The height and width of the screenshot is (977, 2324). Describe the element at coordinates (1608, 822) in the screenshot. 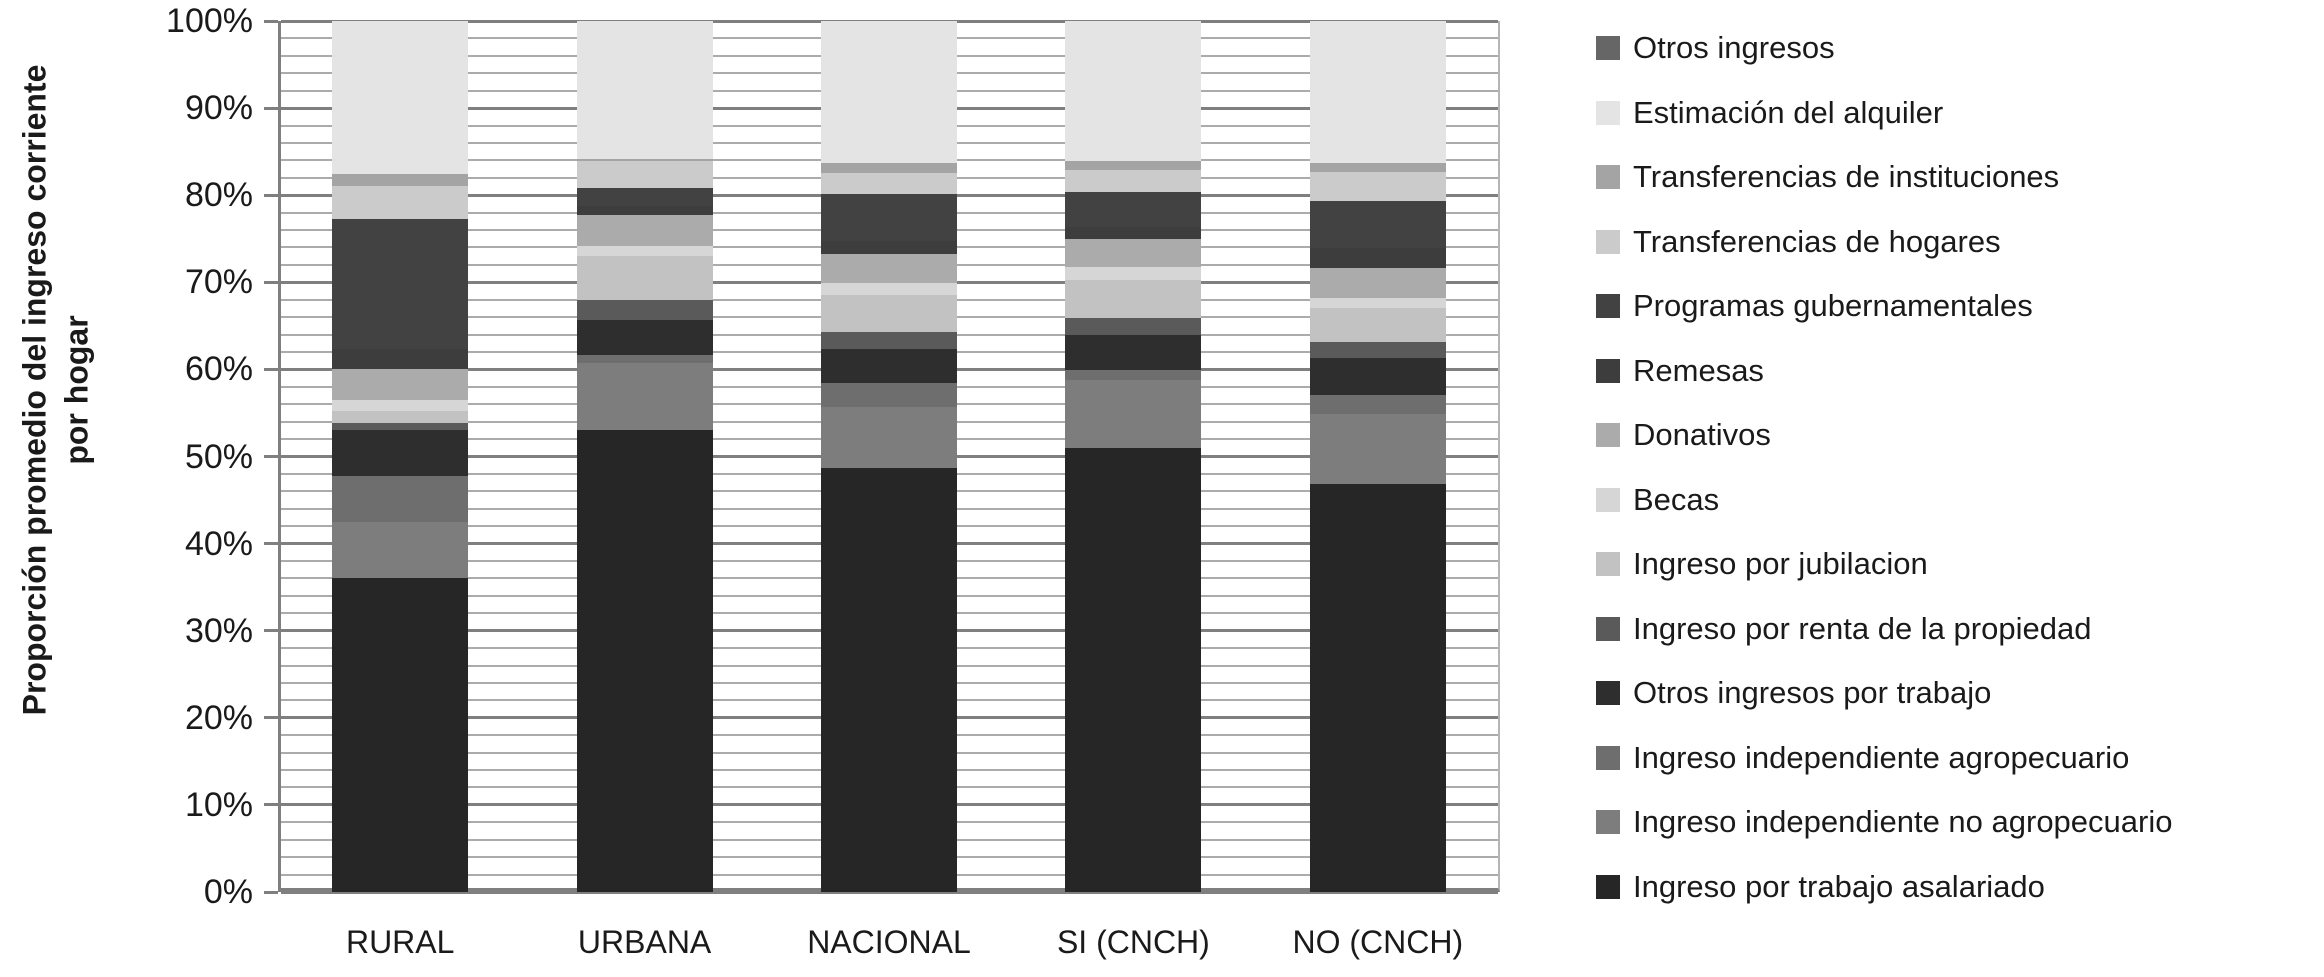

I see `legend-swatch-ingreso-independiente-no-agropecuario` at that location.